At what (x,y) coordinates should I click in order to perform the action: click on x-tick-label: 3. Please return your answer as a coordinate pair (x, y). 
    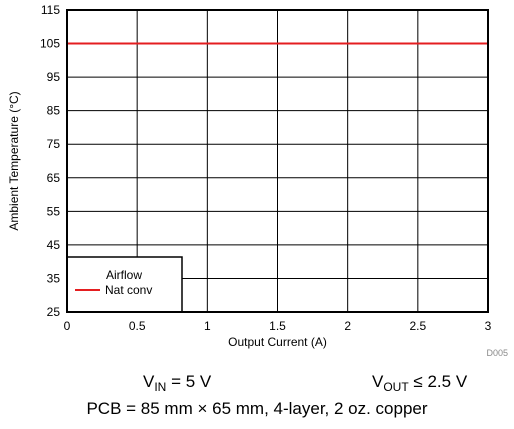
    Looking at the image, I should click on (488, 326).